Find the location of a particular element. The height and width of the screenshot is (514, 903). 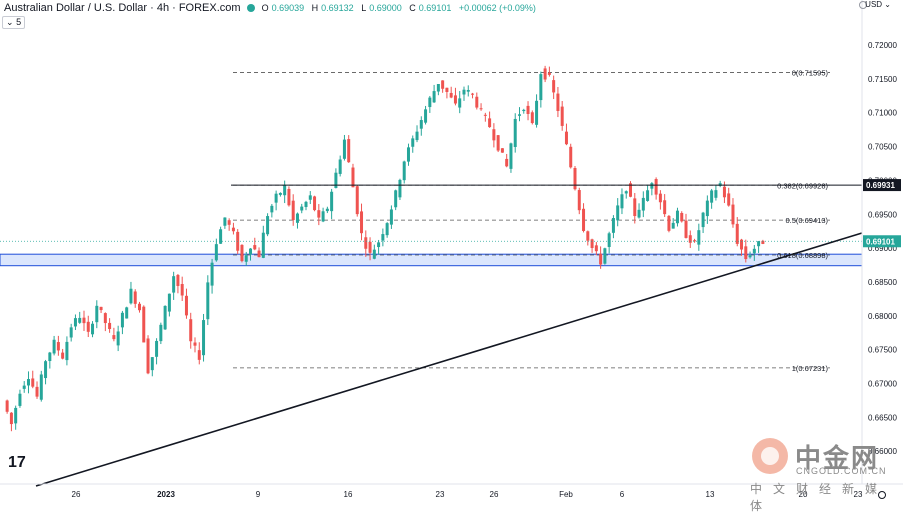

low-value: 0.69000 is located at coordinates (385, 8).